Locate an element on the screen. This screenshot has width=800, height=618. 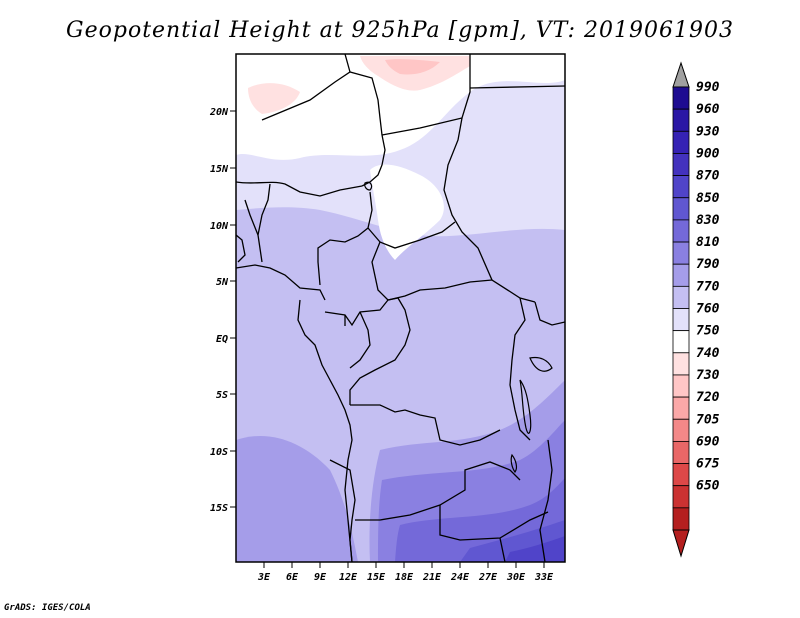
lon-label: 24E is located at coordinates (460, 577).